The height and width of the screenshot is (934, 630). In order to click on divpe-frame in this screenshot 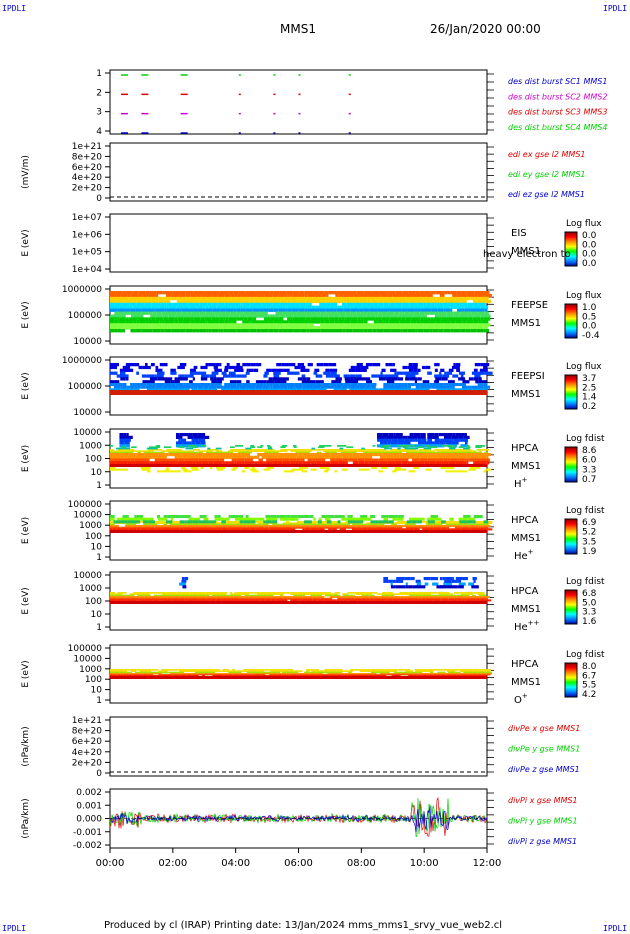, I will do `click(298, 746)`.